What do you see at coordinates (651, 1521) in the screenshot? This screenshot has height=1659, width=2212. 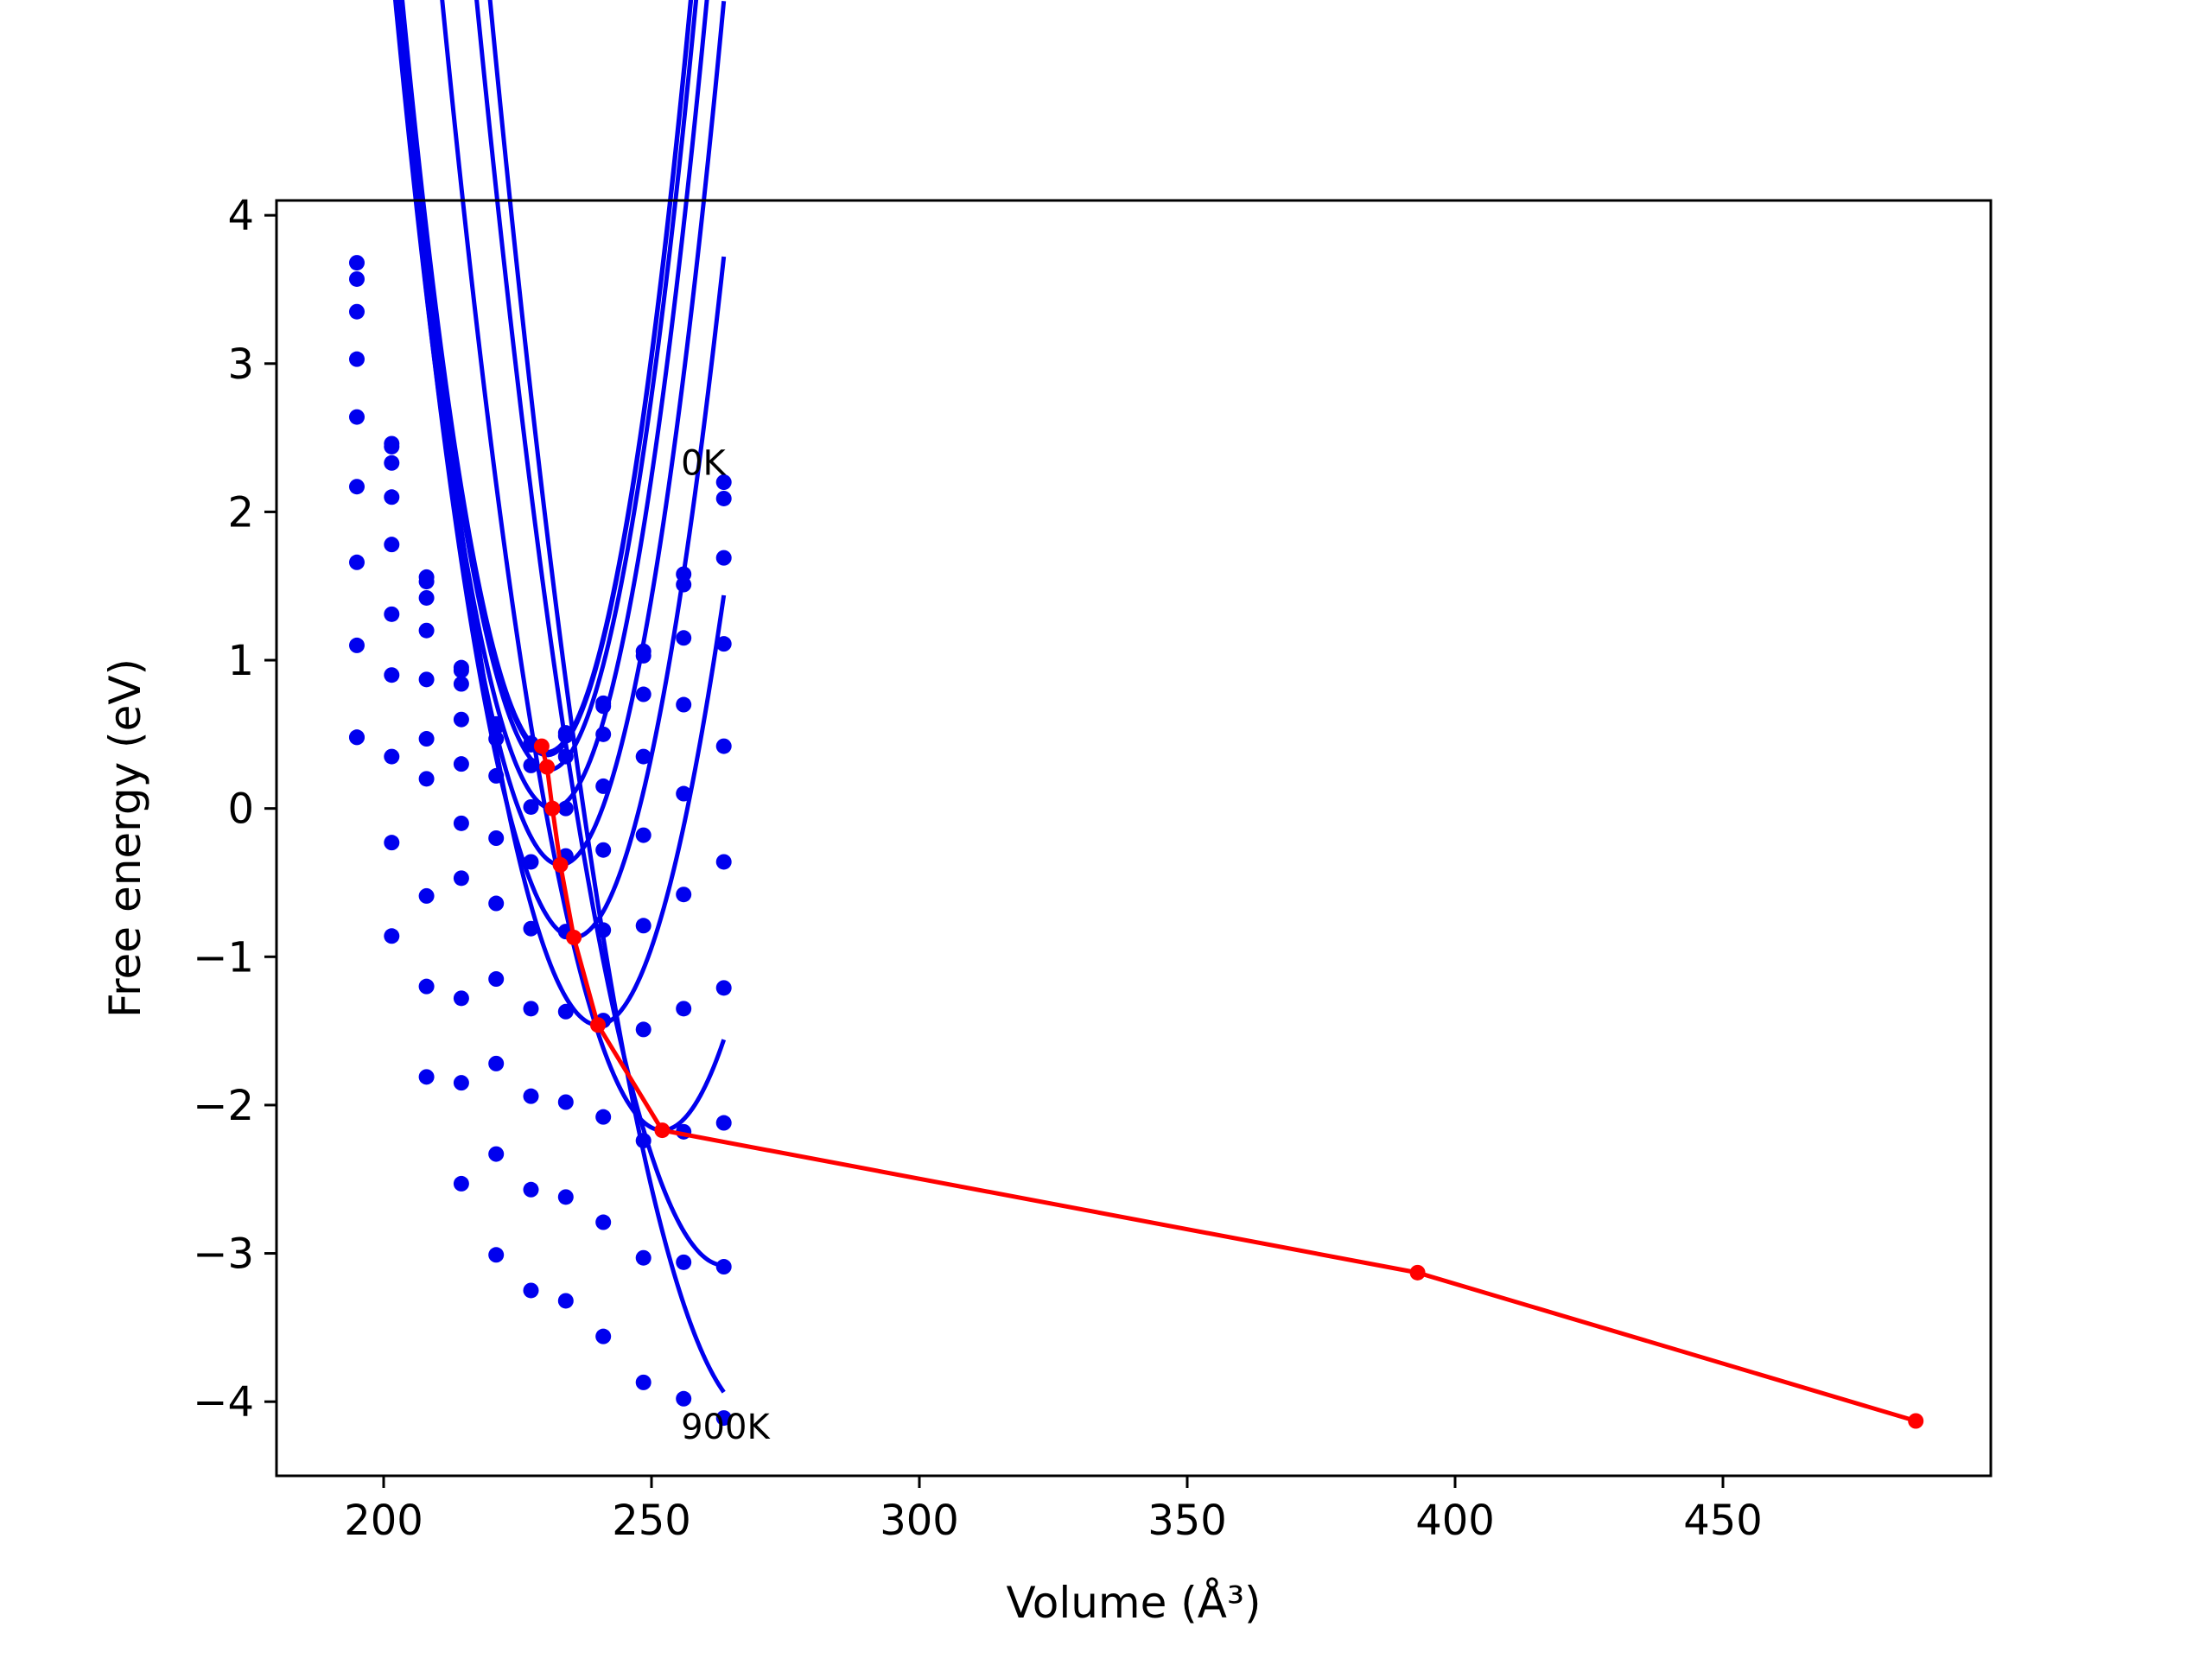 I see `x-tick-label-1: 250` at bounding box center [651, 1521].